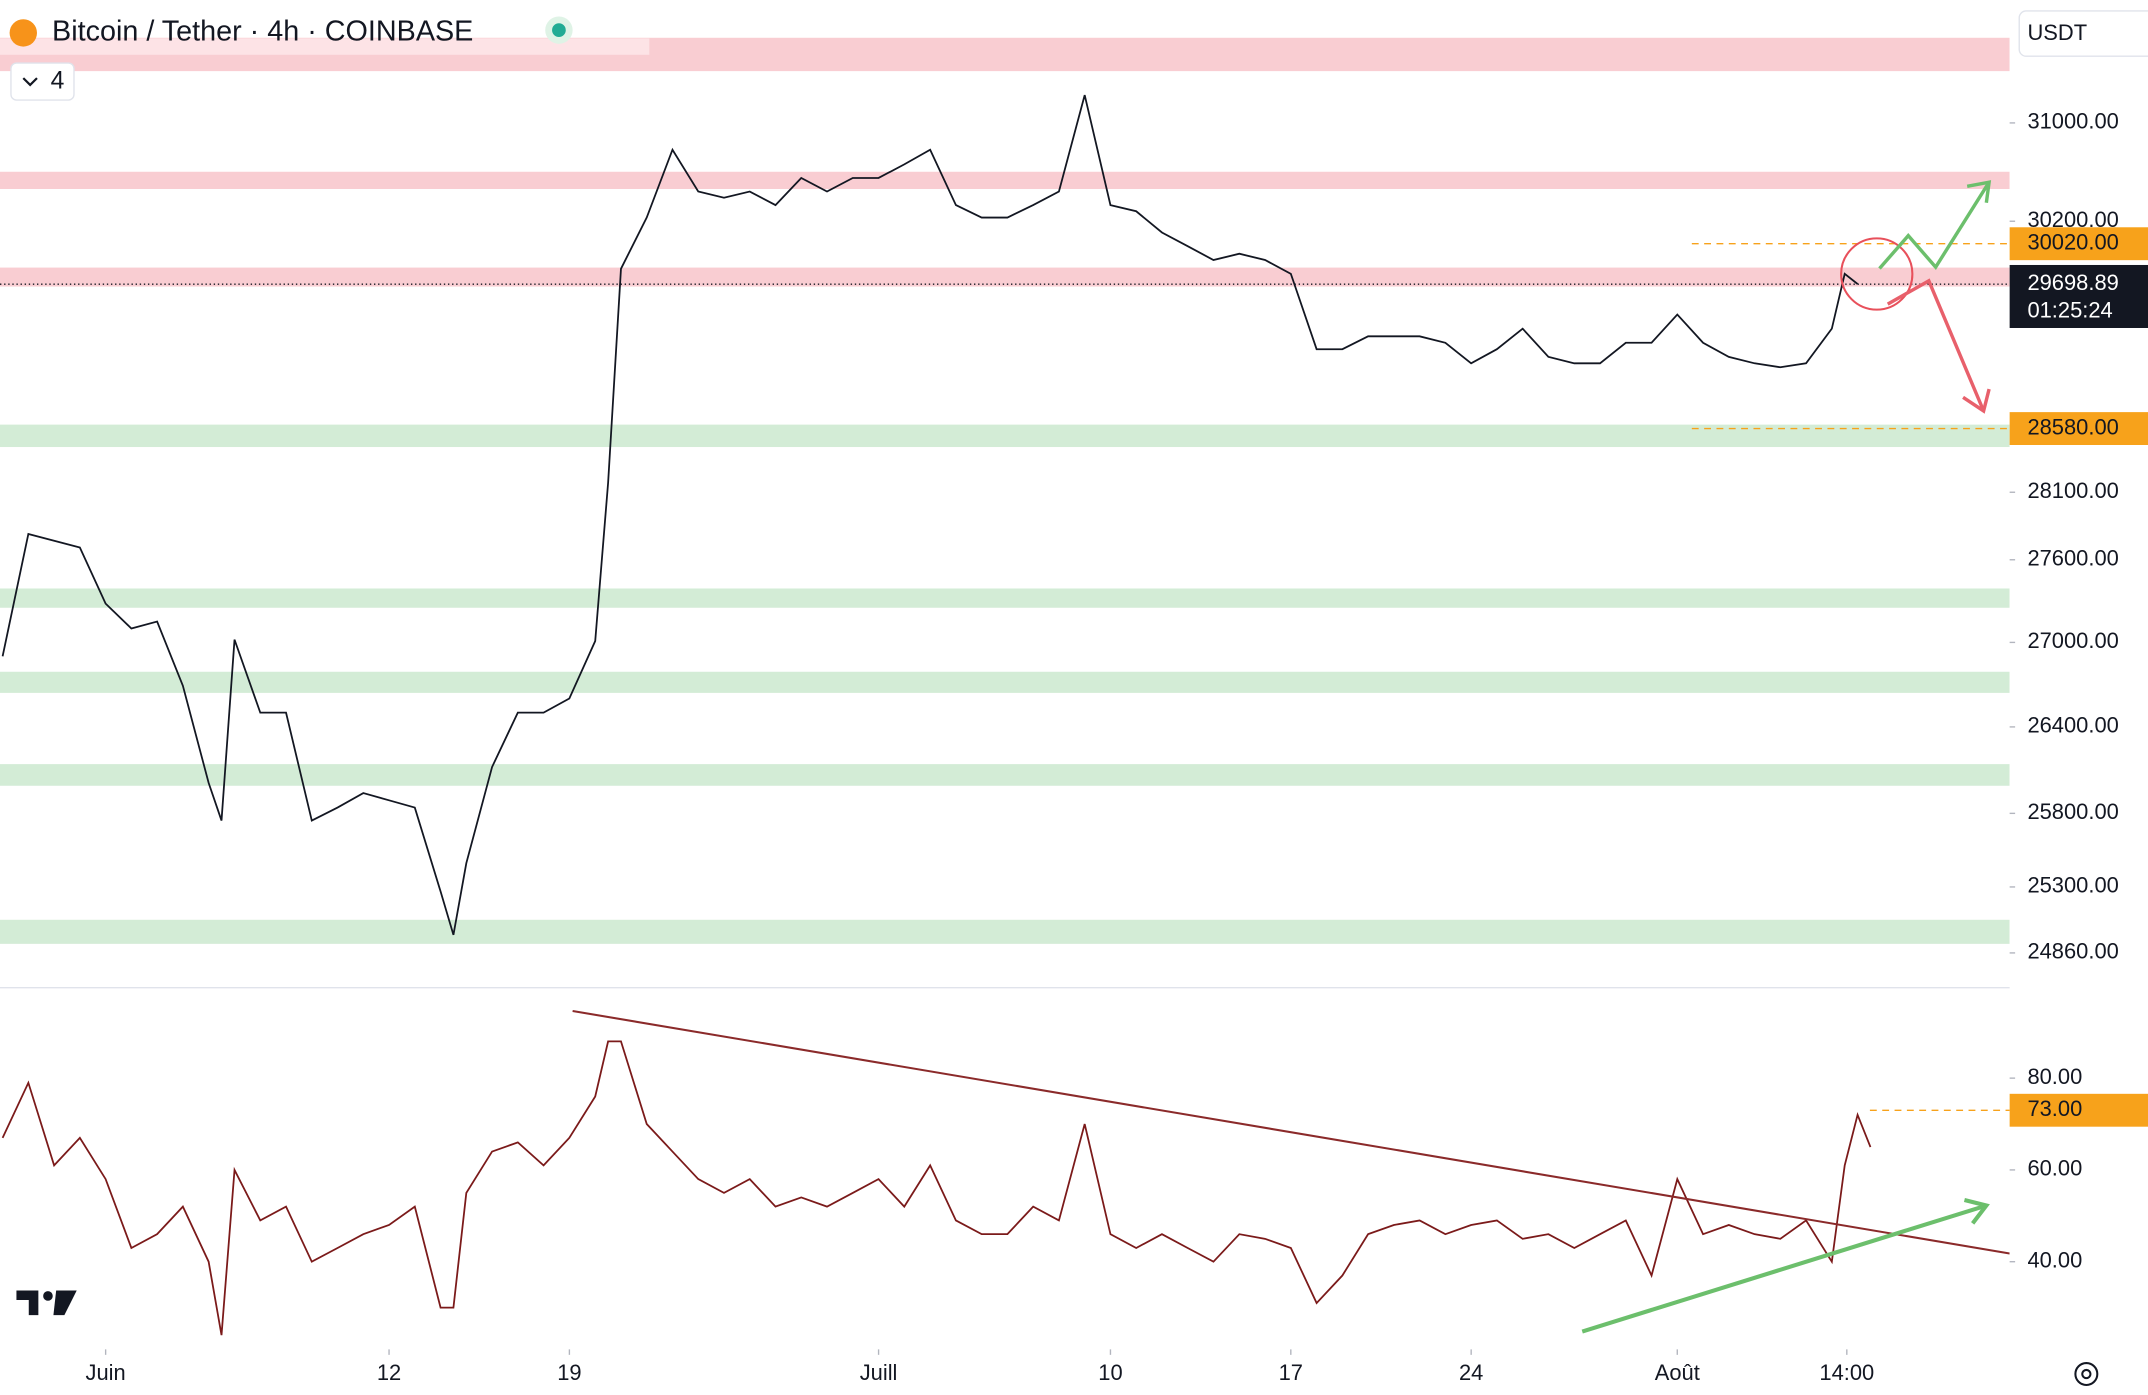  I want to click on indicator-toggle, so click(42, 81).